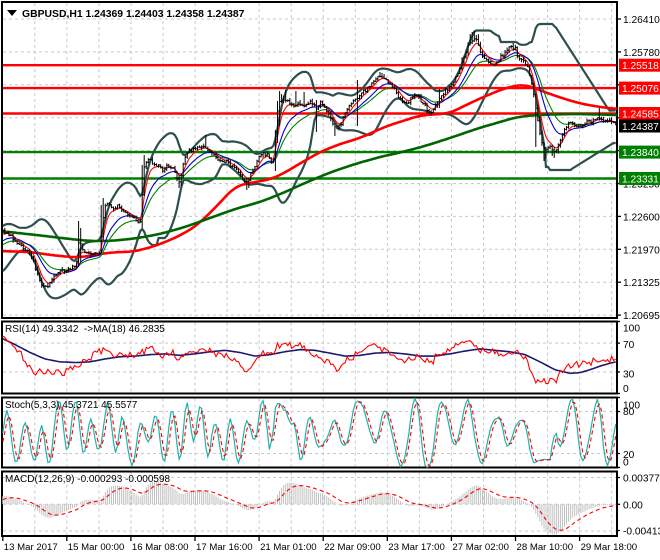 The height and width of the screenshot is (560, 660). I want to click on svg-text:RSI(14) 49.3342 ->MA(18) 46.2: RSI(14) 49.3342 ->MA(18) 46.2835, so click(85, 329).